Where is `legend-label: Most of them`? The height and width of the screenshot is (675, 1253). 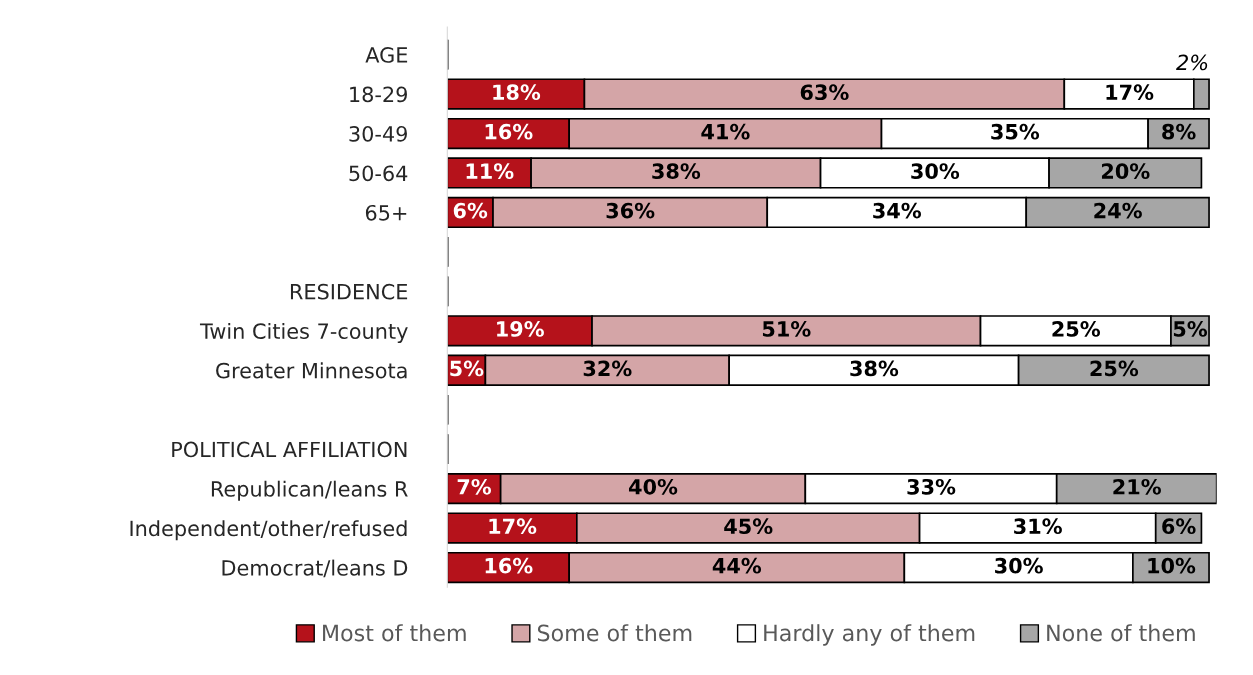 legend-label: Most of them is located at coordinates (394, 633).